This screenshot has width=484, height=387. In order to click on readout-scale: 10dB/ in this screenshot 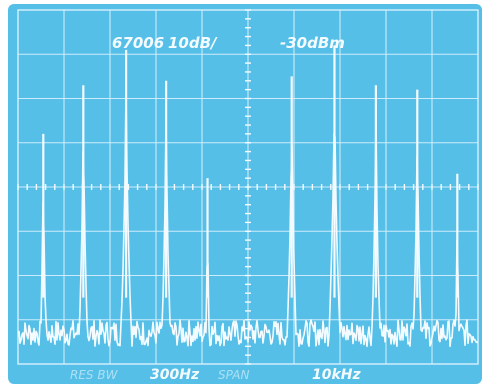, I will do `click(193, 43)`.